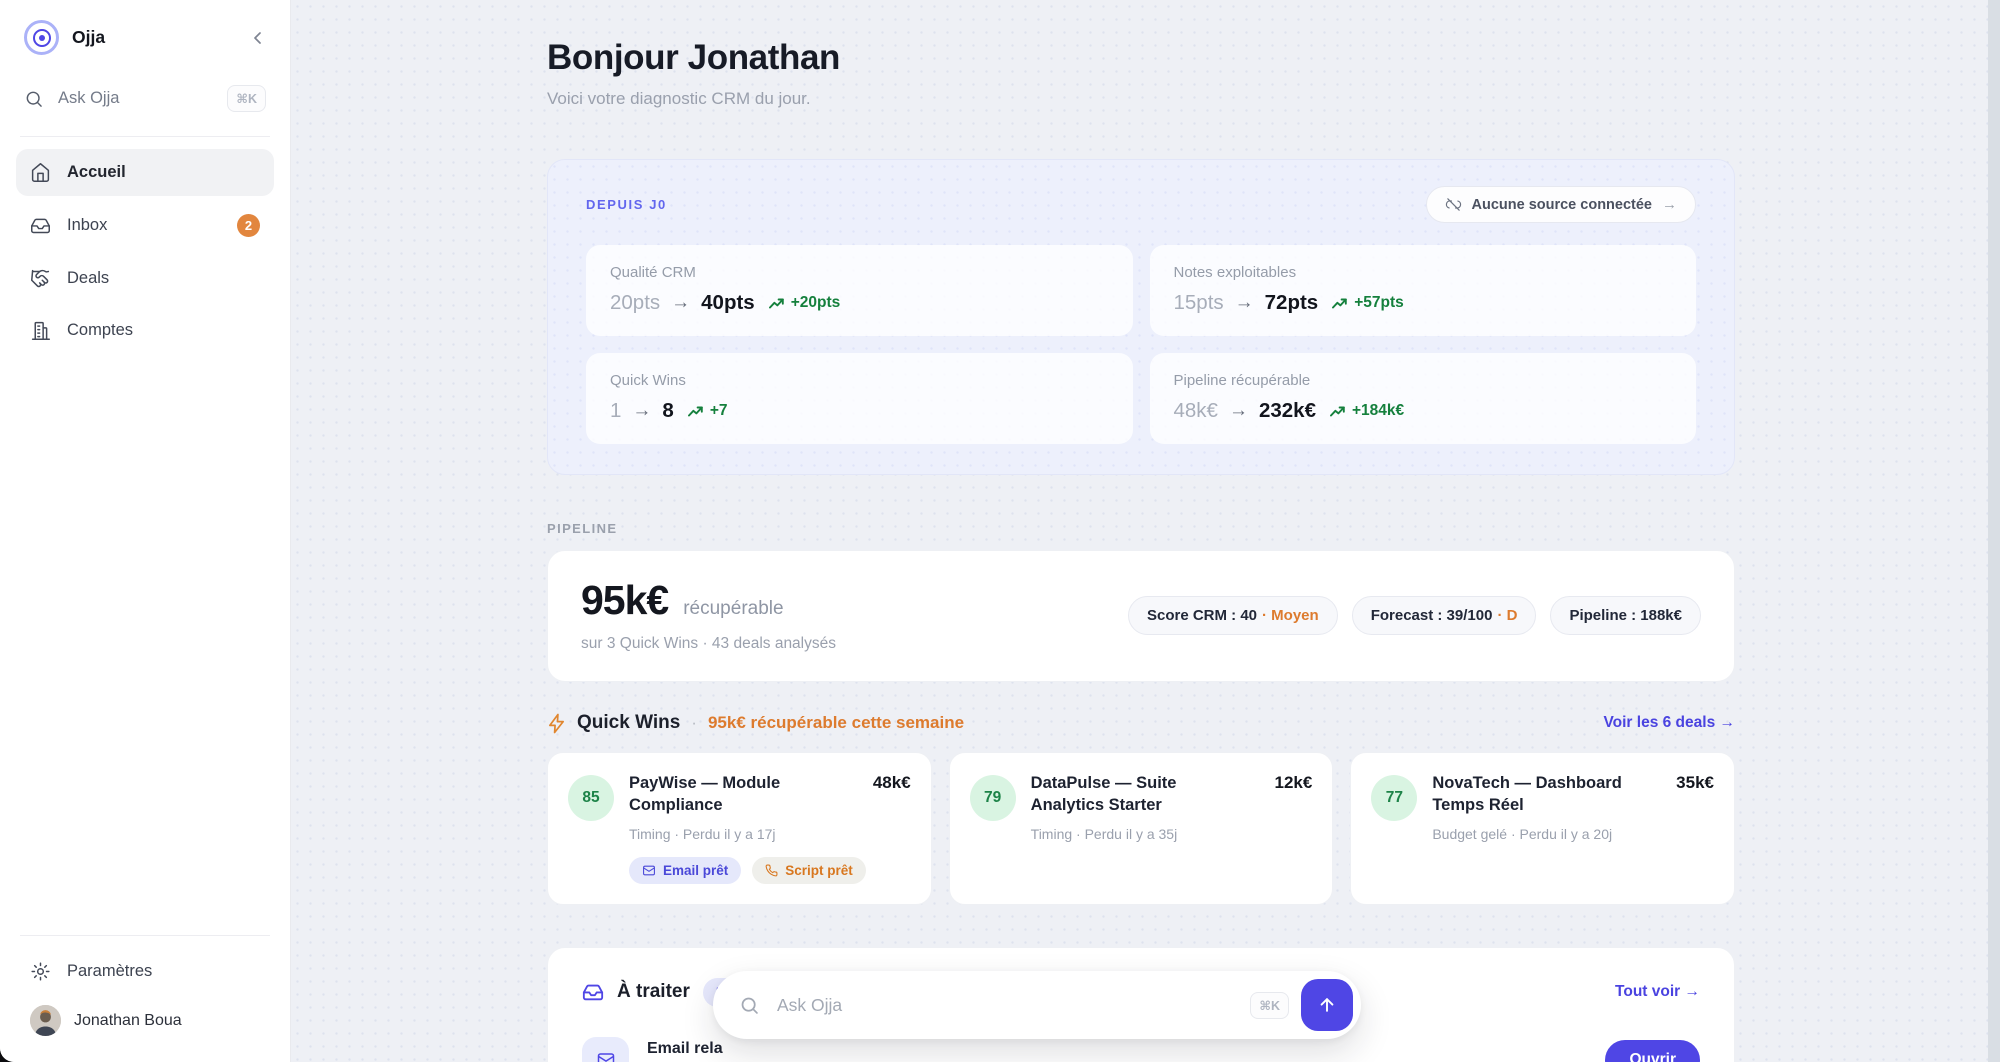 This screenshot has height=1062, width=2000. I want to click on forecast-badge: Forecast : 39/100 · D, so click(1444, 615).